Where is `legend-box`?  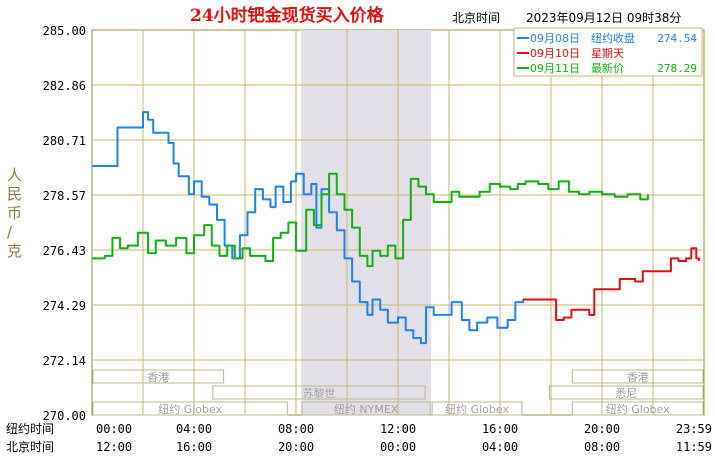
legend-box is located at coordinates (608, 52).